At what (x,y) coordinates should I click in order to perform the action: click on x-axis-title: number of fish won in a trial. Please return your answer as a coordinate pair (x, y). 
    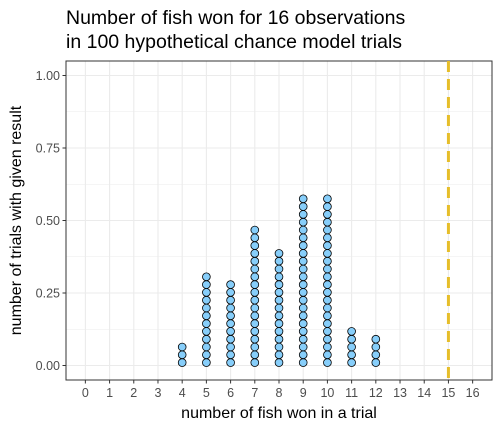
    Looking at the image, I should click on (279, 413).